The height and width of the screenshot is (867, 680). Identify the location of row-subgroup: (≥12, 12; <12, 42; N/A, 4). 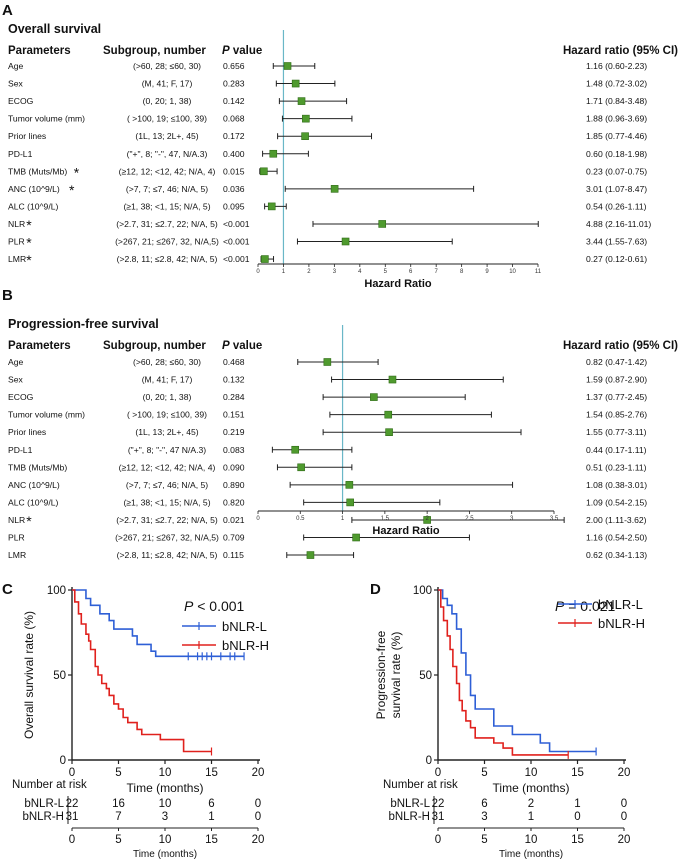
(167, 467).